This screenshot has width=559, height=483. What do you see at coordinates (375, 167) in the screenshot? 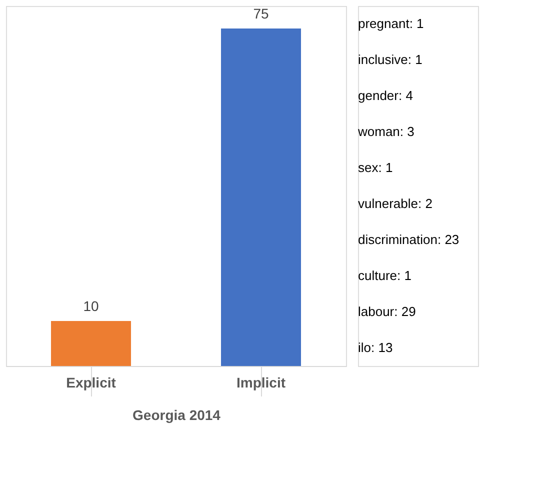
I see `text: sex: 1` at bounding box center [375, 167].